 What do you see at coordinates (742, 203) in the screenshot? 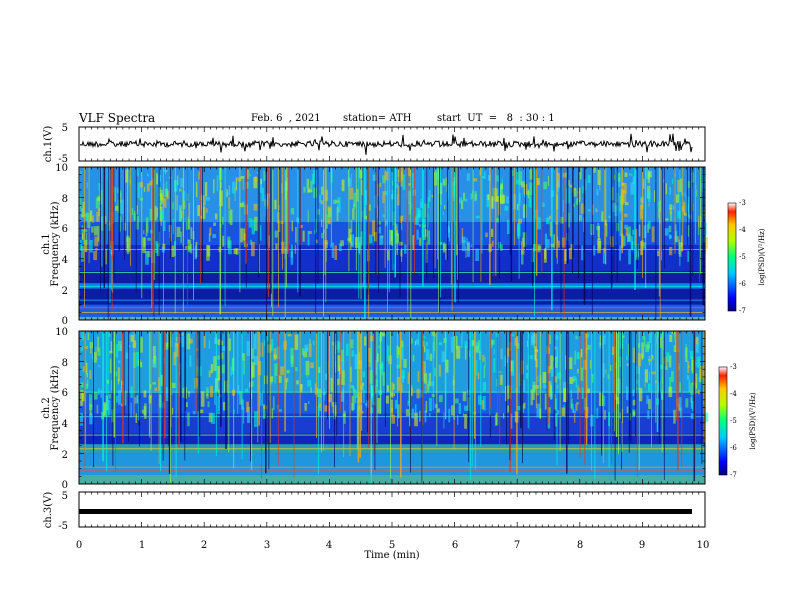
I see `cbar1-tick--3: -3` at bounding box center [742, 203].